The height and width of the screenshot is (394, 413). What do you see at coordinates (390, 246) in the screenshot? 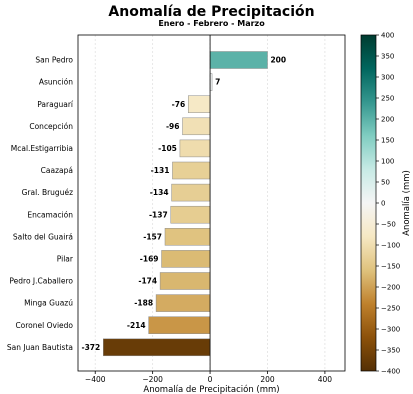
I see `colorbar-tick-label: −100` at bounding box center [390, 246].